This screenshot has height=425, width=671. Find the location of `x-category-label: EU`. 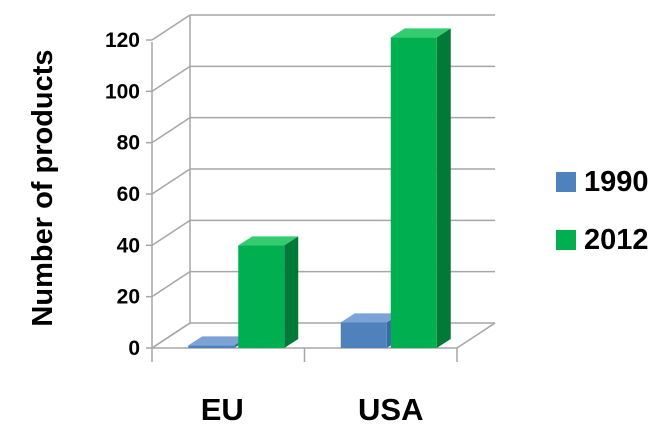

x-category-label: EU is located at coordinates (222, 408).